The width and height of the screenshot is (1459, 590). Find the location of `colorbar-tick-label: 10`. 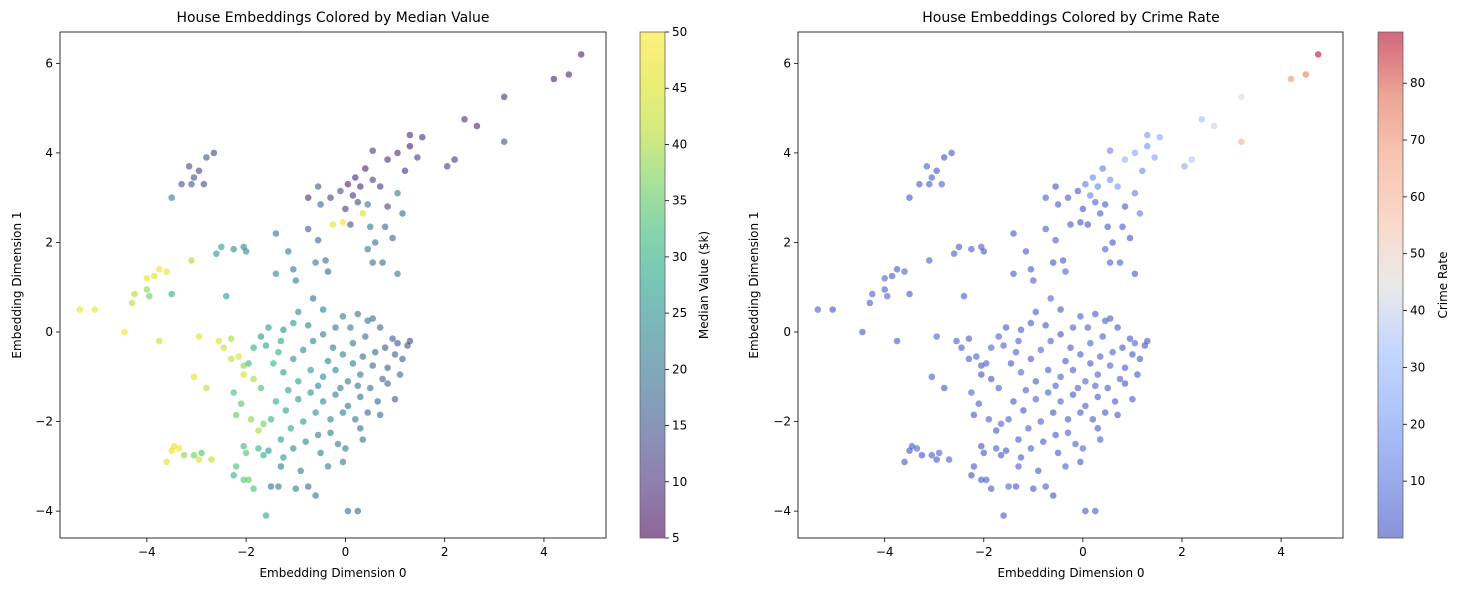

colorbar-tick-label: 10 is located at coordinates (679, 482).